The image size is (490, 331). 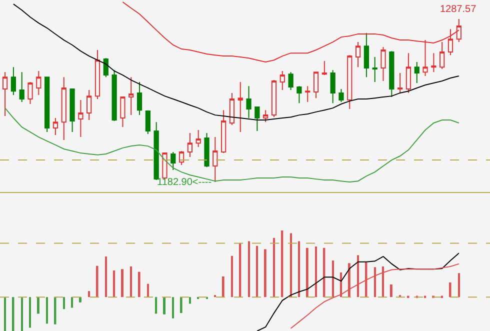 What do you see at coordinates (184, 182) in the screenshot?
I see `annotation: 1182.90<----` at bounding box center [184, 182].